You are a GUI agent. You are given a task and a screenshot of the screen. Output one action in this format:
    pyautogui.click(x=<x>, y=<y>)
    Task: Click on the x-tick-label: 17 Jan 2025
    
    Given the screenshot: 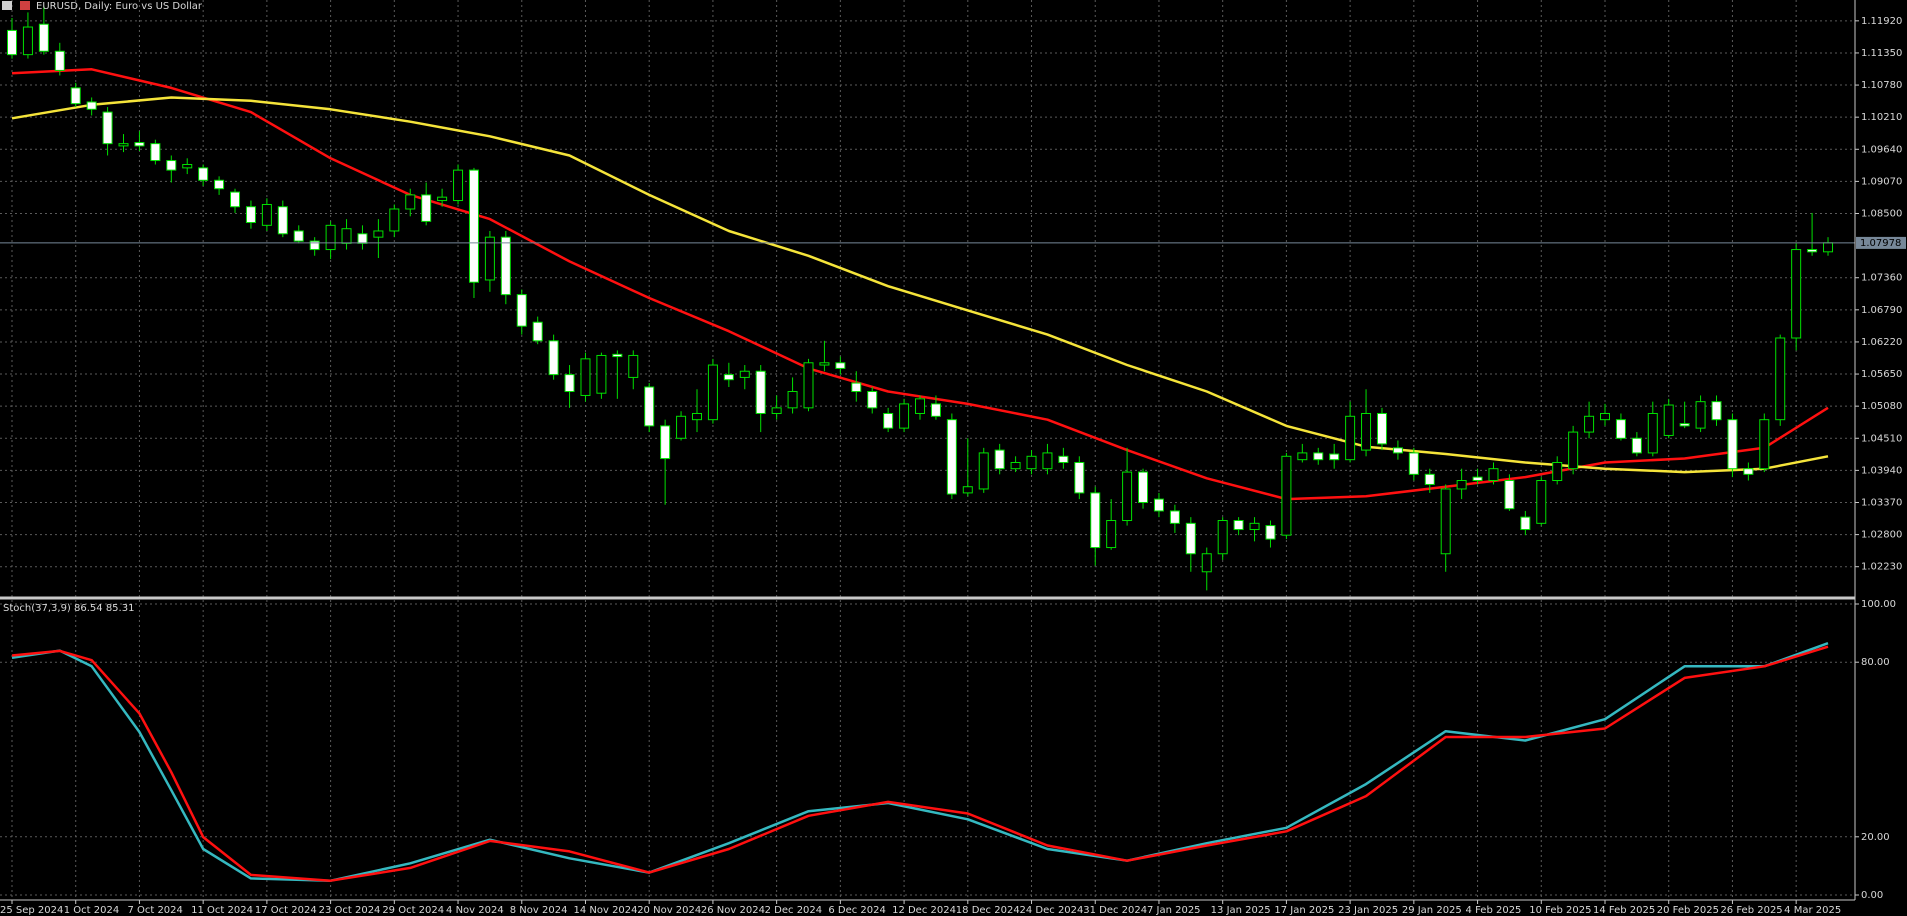 What is the action you would take?
    pyautogui.click(x=1304, y=910)
    